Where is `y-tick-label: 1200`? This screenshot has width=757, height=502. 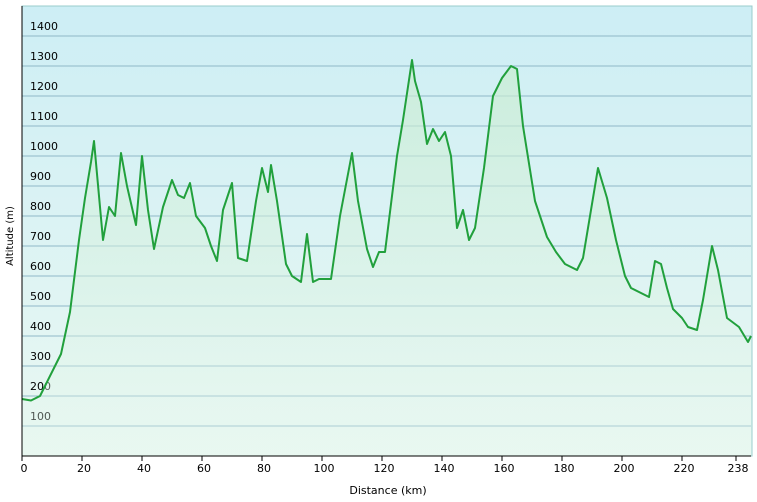 y-tick-label: 1200 is located at coordinates (44, 86).